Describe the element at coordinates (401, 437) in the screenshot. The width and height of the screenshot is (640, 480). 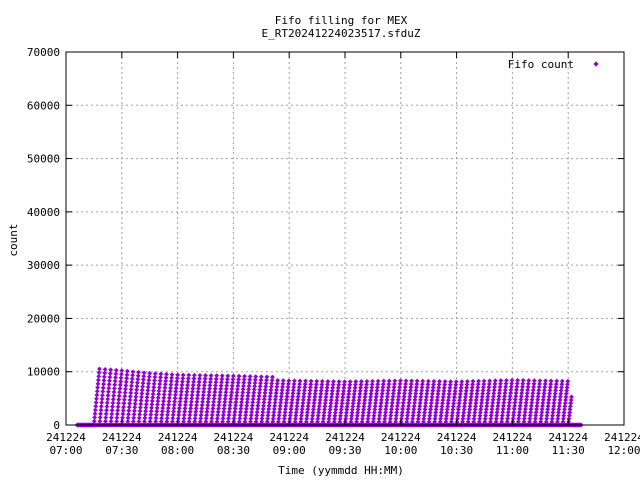
I see `x-tick-label: 241224` at that location.